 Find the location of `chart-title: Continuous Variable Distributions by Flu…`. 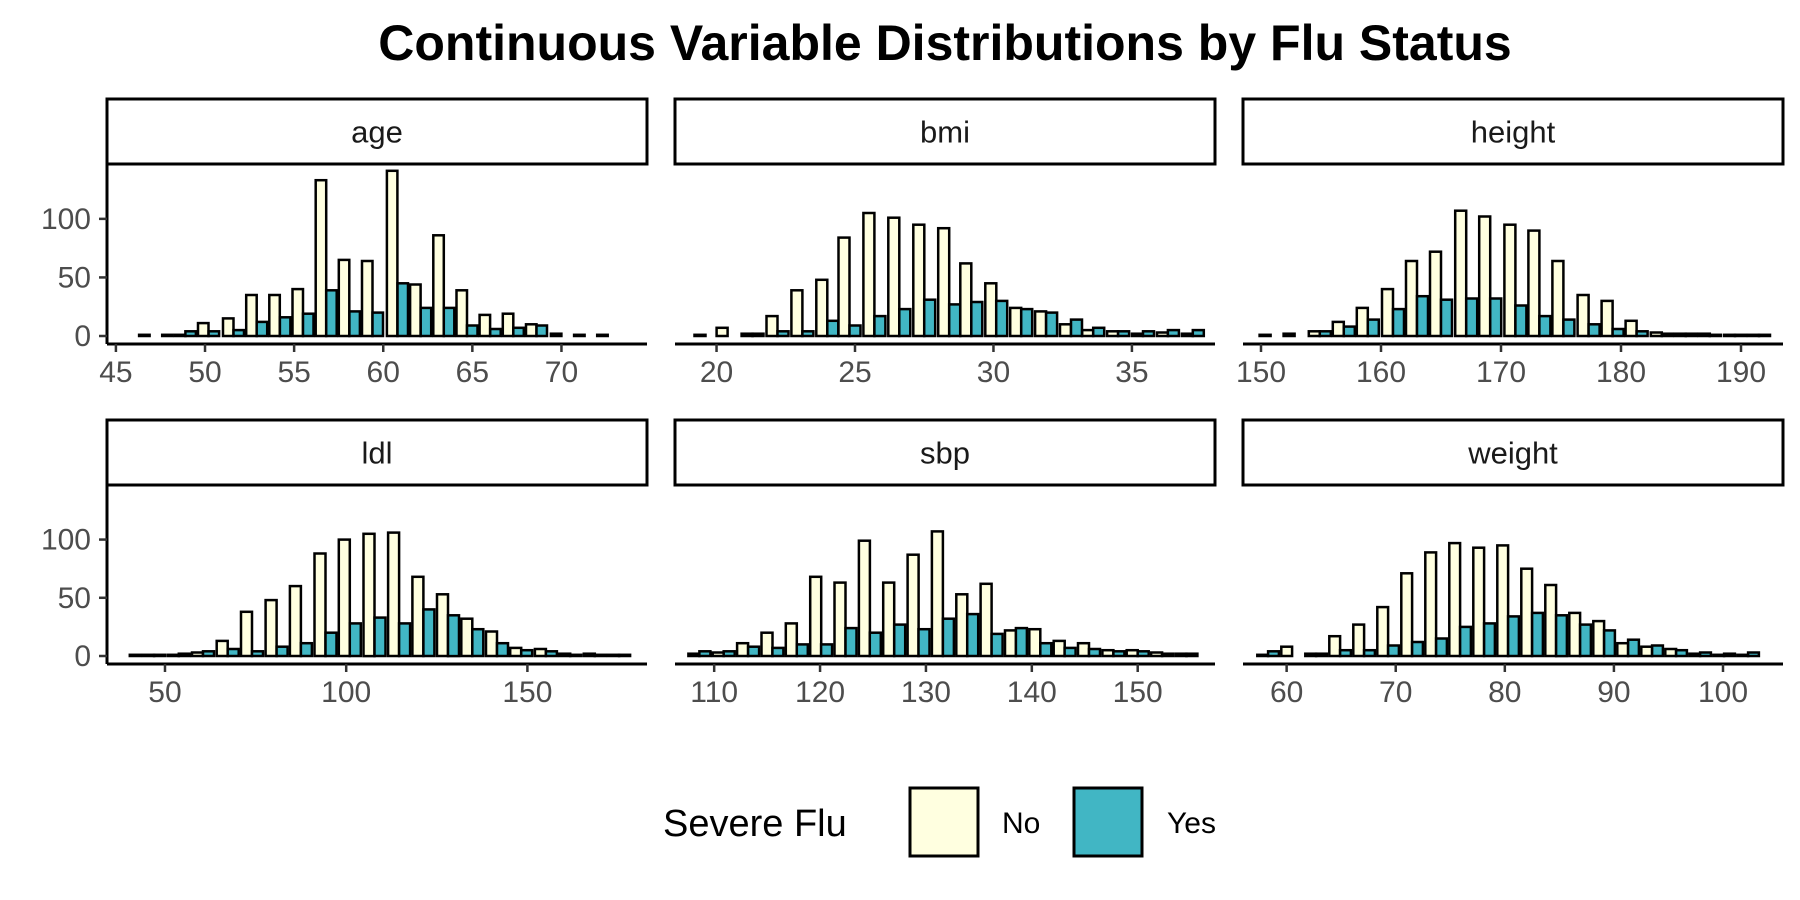

chart-title: Continuous Variable Distributions by Flu… is located at coordinates (944, 43).